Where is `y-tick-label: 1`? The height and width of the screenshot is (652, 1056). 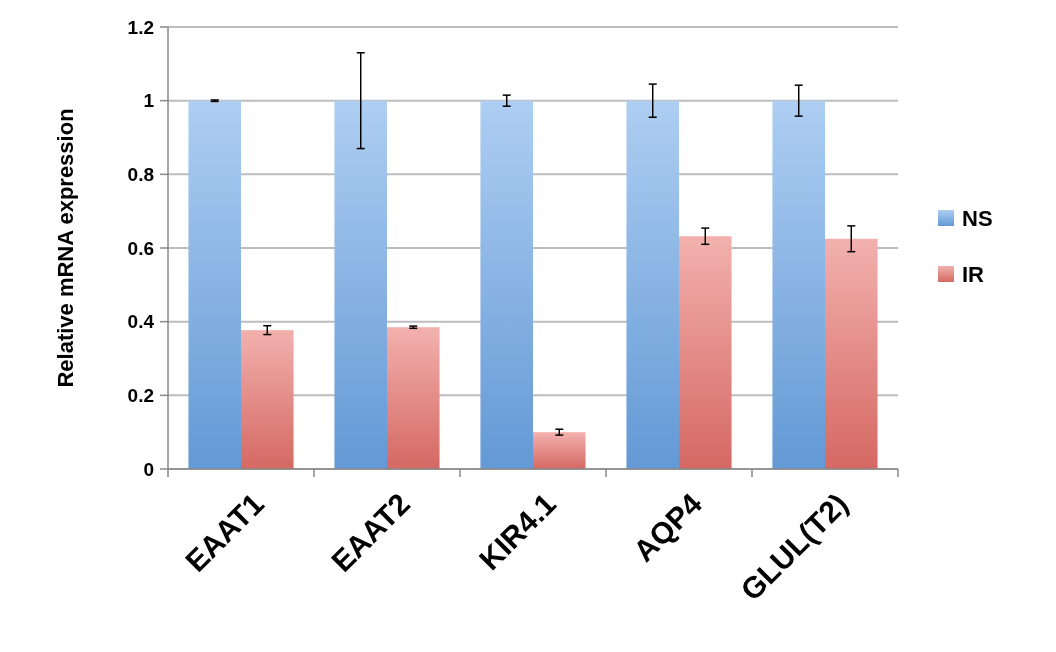
y-tick-label: 1 is located at coordinates (149, 101).